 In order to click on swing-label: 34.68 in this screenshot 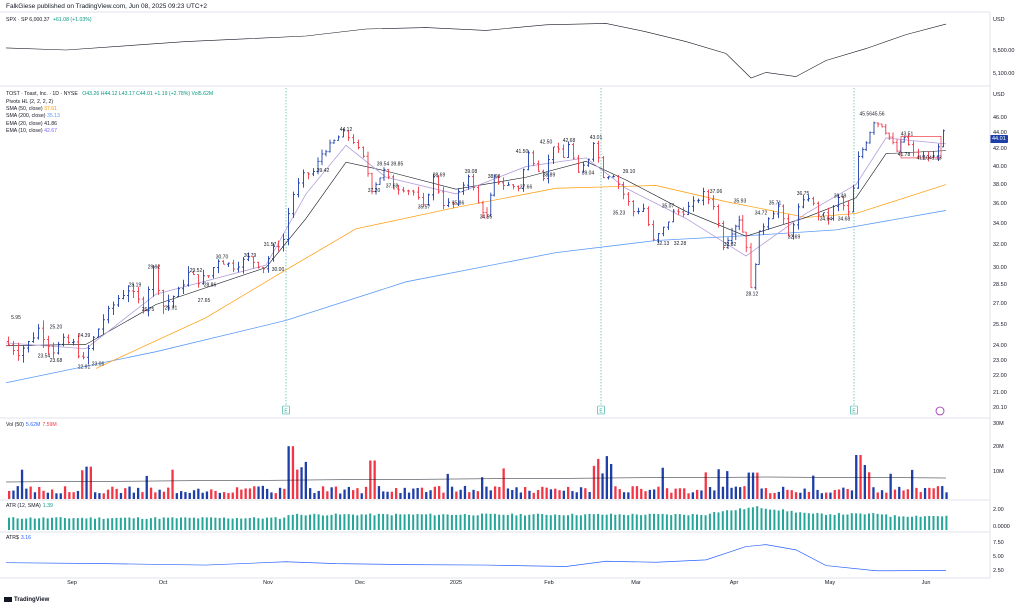, I will do `click(844, 220)`.